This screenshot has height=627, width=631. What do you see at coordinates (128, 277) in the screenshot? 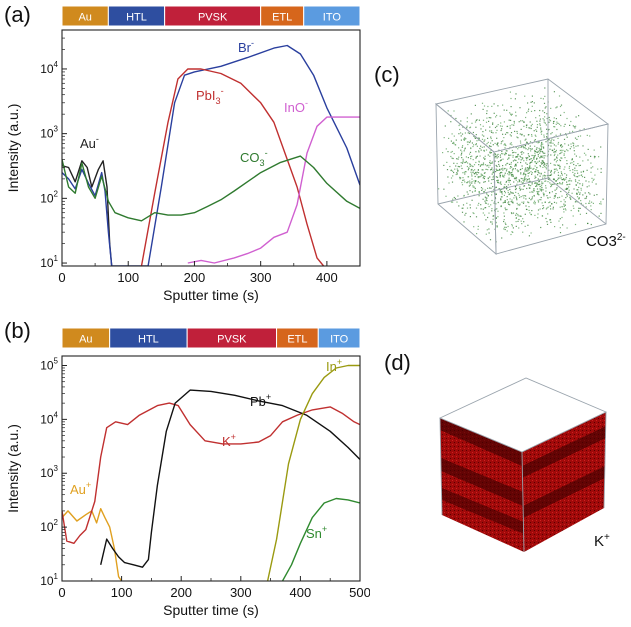
I see `x-tick-label: 100` at bounding box center [128, 277].